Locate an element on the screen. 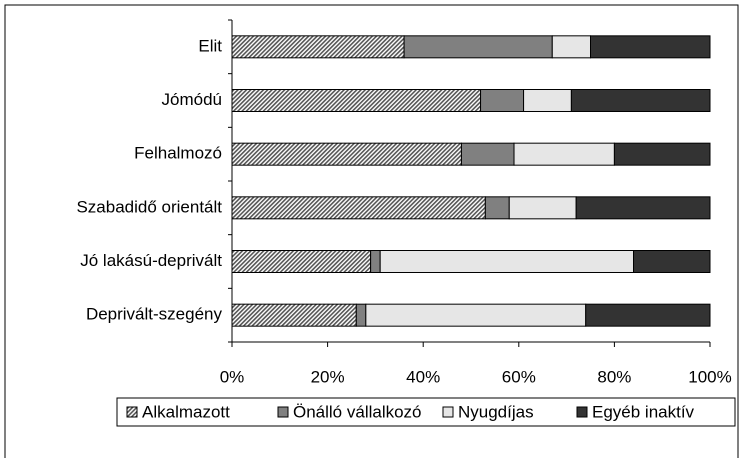 This screenshot has width=743, height=458. category-label: Jó lakású-deprivált is located at coordinates (151, 260).